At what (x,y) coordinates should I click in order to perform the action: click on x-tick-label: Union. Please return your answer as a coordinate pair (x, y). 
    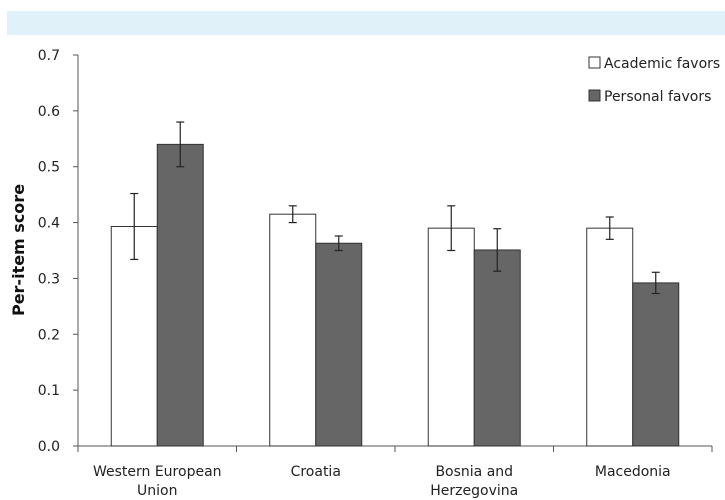
    Looking at the image, I should click on (157, 491).